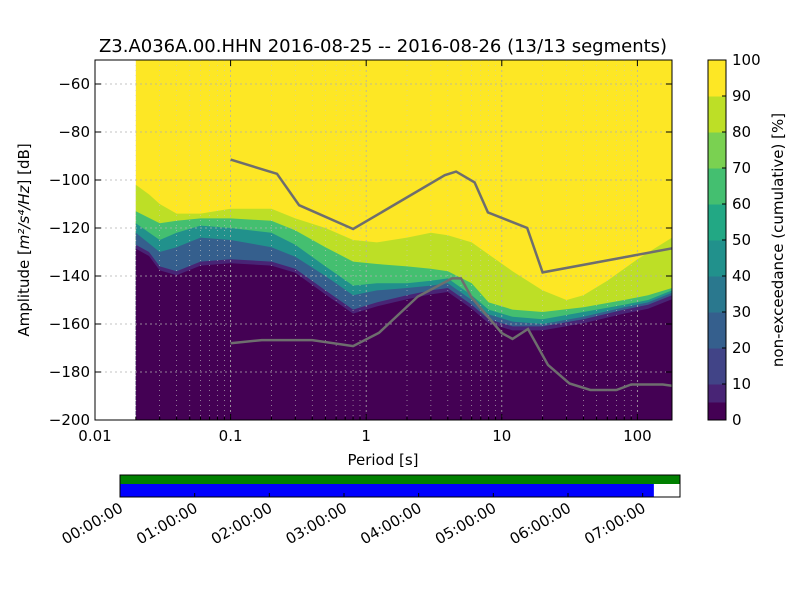 The image size is (800, 600). Describe the element at coordinates (241, 523) in the screenshot. I see `timeline-time-label: 02:00:00` at that location.